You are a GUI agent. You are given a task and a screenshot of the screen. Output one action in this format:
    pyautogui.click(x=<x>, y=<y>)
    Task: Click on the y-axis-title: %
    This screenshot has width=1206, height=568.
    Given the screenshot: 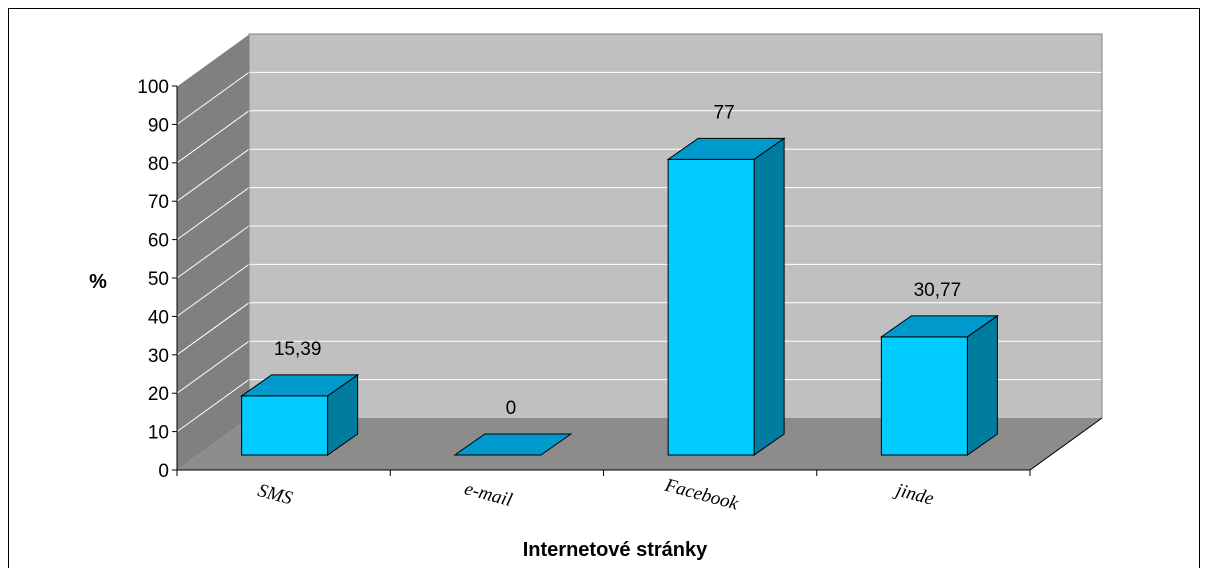 What is the action you would take?
    pyautogui.click(x=98, y=282)
    